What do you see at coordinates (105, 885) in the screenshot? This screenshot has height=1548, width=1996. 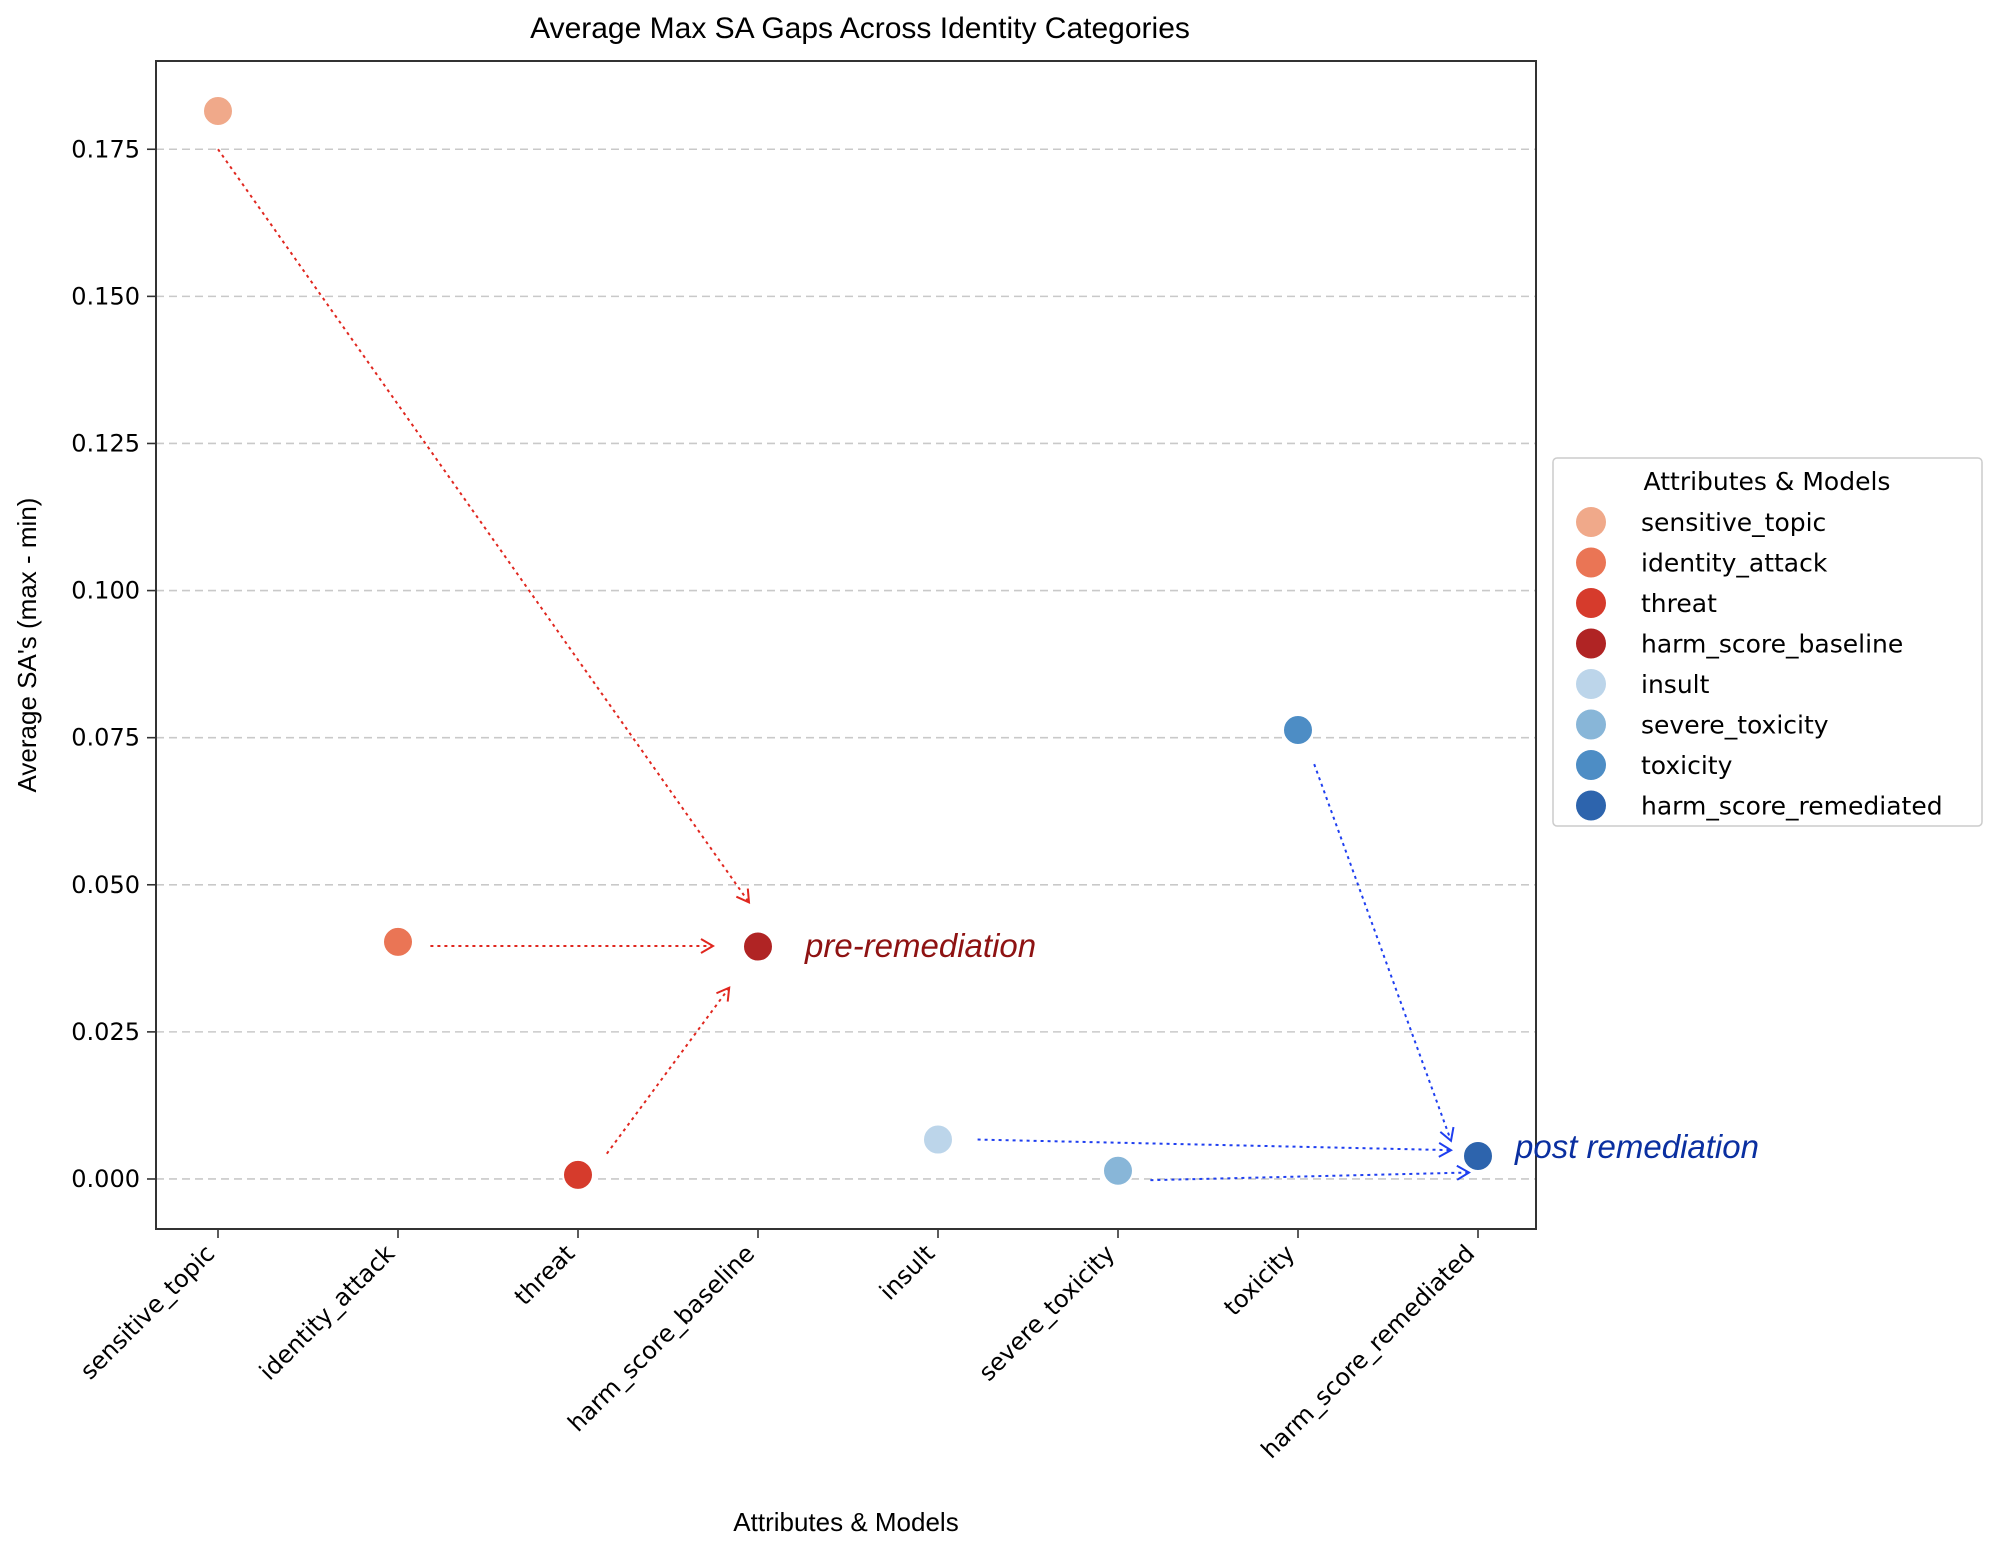 I see `y-tick-label: 0.050` at bounding box center [105, 885].